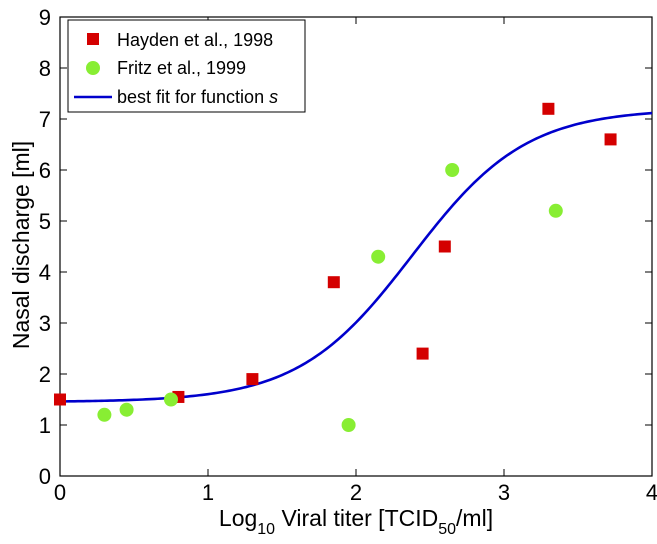  Describe the element at coordinates (651, 492) in the screenshot. I see `x-tick-label: 4` at that location.